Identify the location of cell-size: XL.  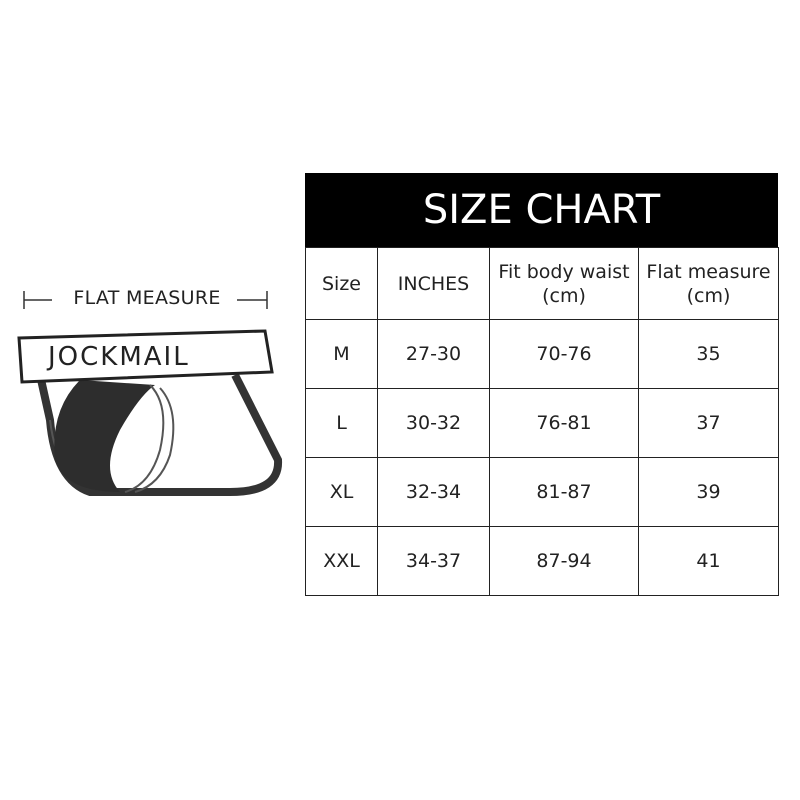
(341, 492).